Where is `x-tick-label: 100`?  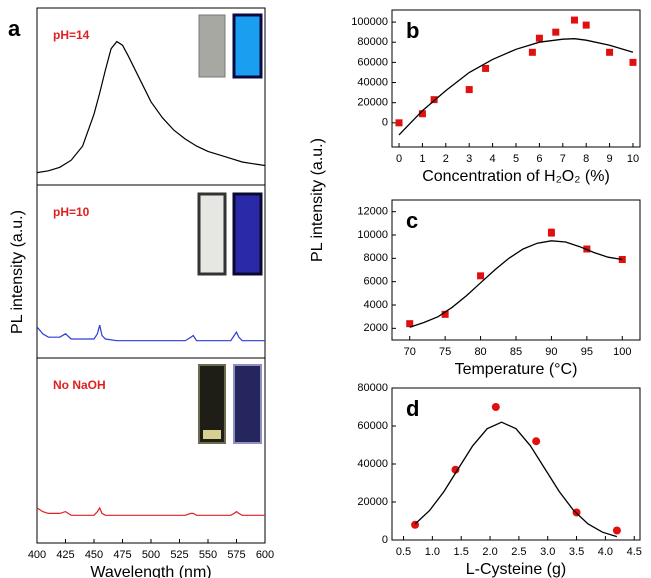 x-tick-label: 100 is located at coordinates (622, 352).